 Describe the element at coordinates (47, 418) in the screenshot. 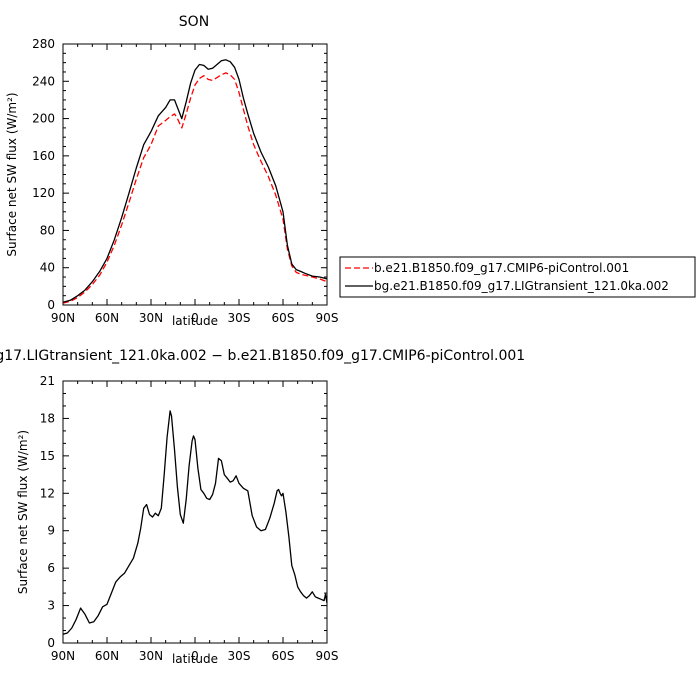

I see `y-tick-label: 18` at that location.